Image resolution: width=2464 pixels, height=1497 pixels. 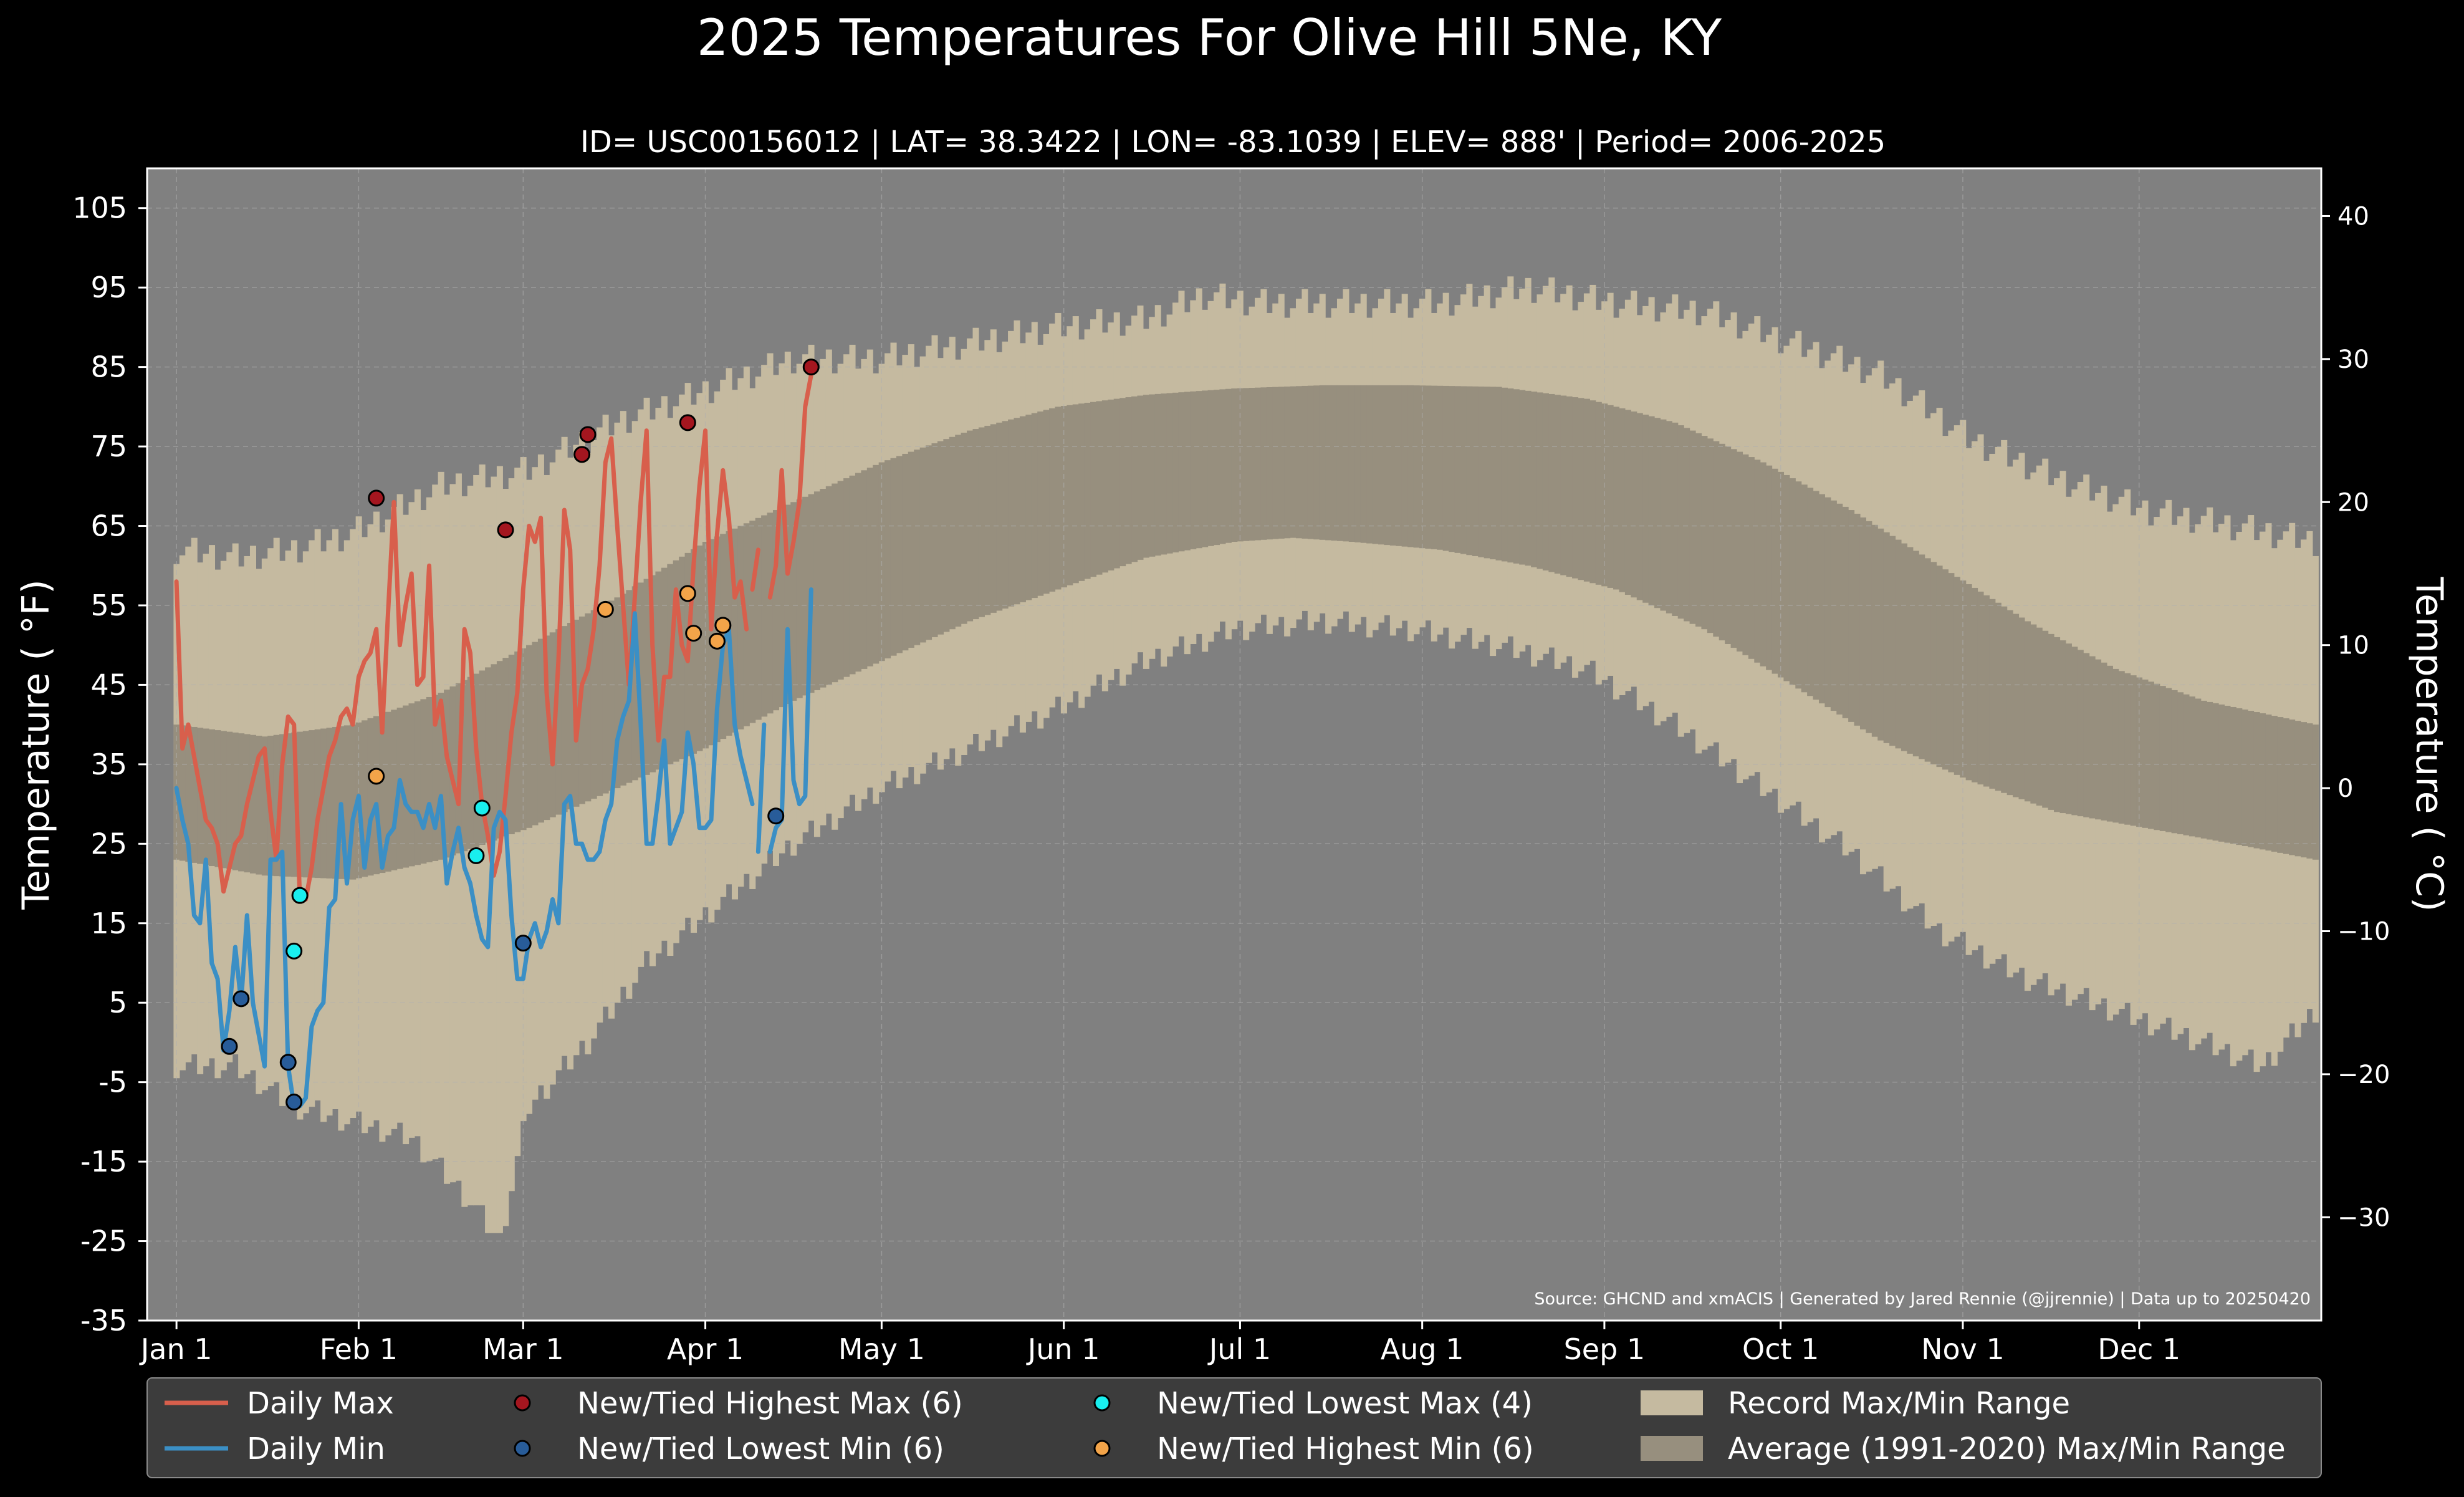 I want to click on y-tick-label: -5, so click(x=113, y=1082).